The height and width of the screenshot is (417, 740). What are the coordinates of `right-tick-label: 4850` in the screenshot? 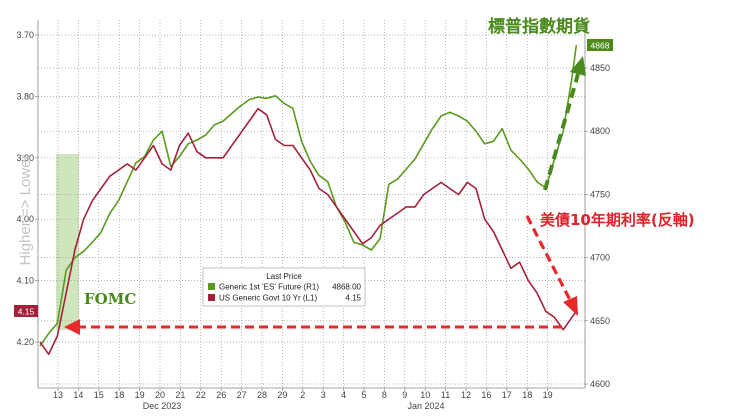 It's located at (600, 68).